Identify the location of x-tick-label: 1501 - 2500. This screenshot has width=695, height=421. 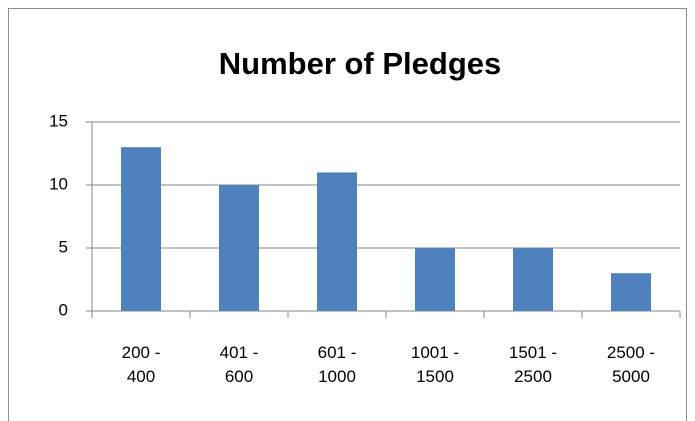
(533, 364).